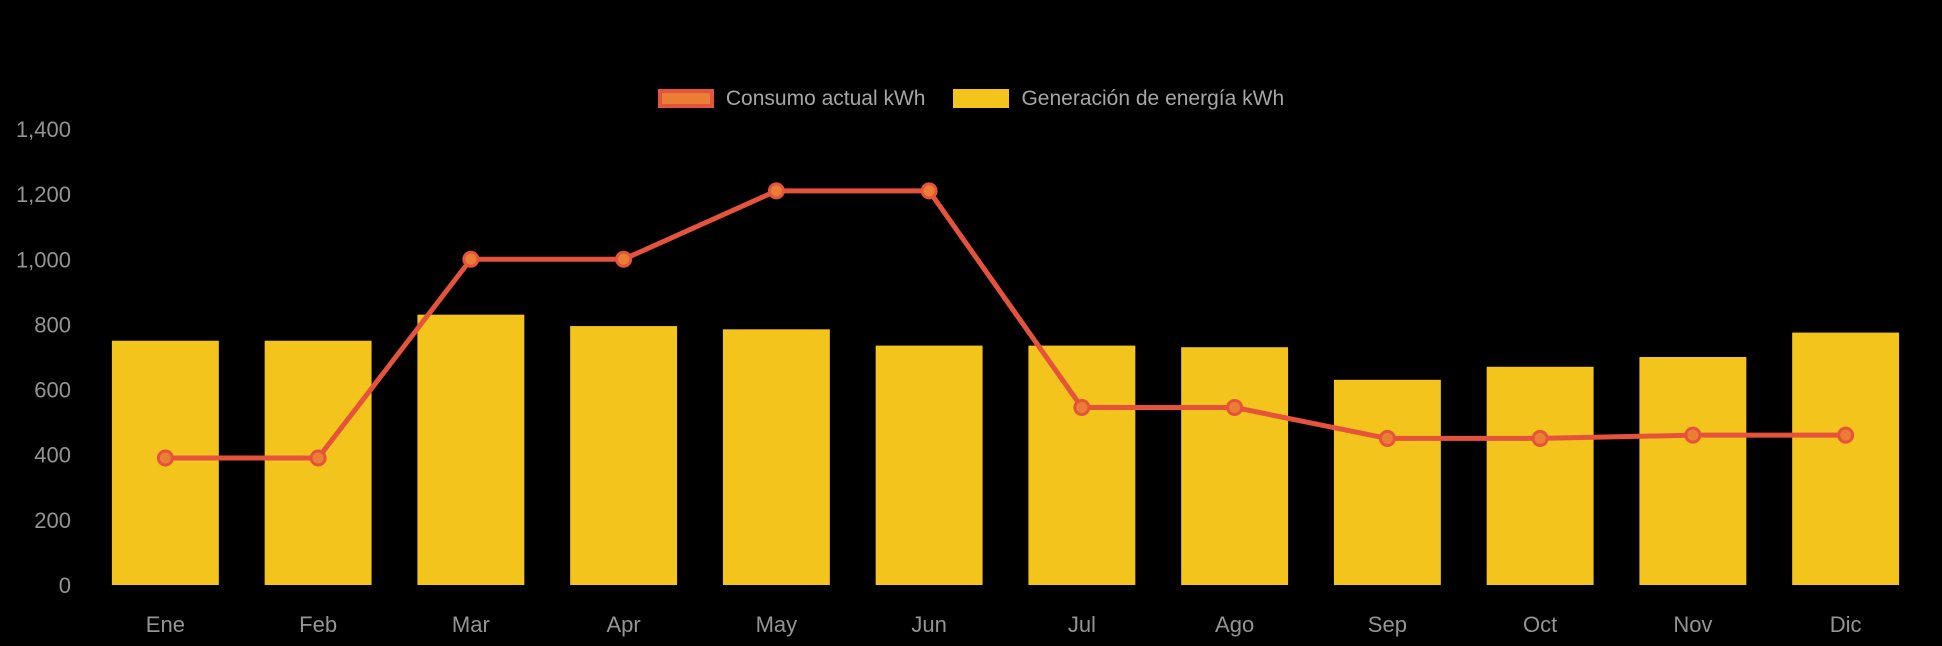  Describe the element at coordinates (1692, 624) in the screenshot. I see `x-tick-label: Nov` at that location.